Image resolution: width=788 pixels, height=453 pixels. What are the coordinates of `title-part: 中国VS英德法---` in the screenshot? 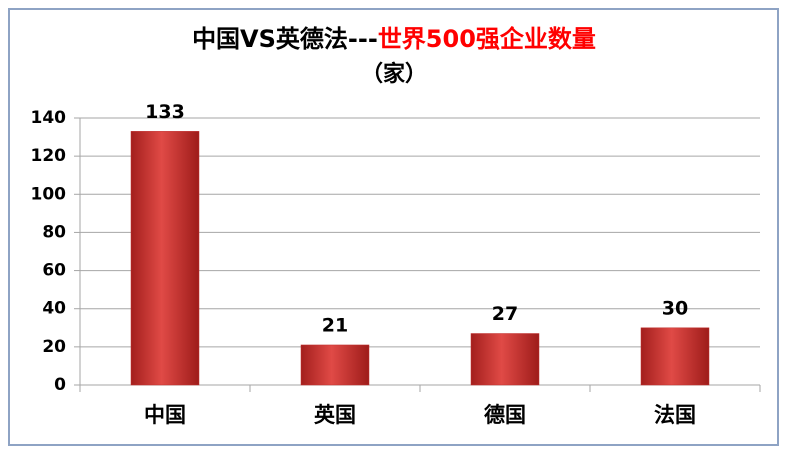 It's located at (285, 39).